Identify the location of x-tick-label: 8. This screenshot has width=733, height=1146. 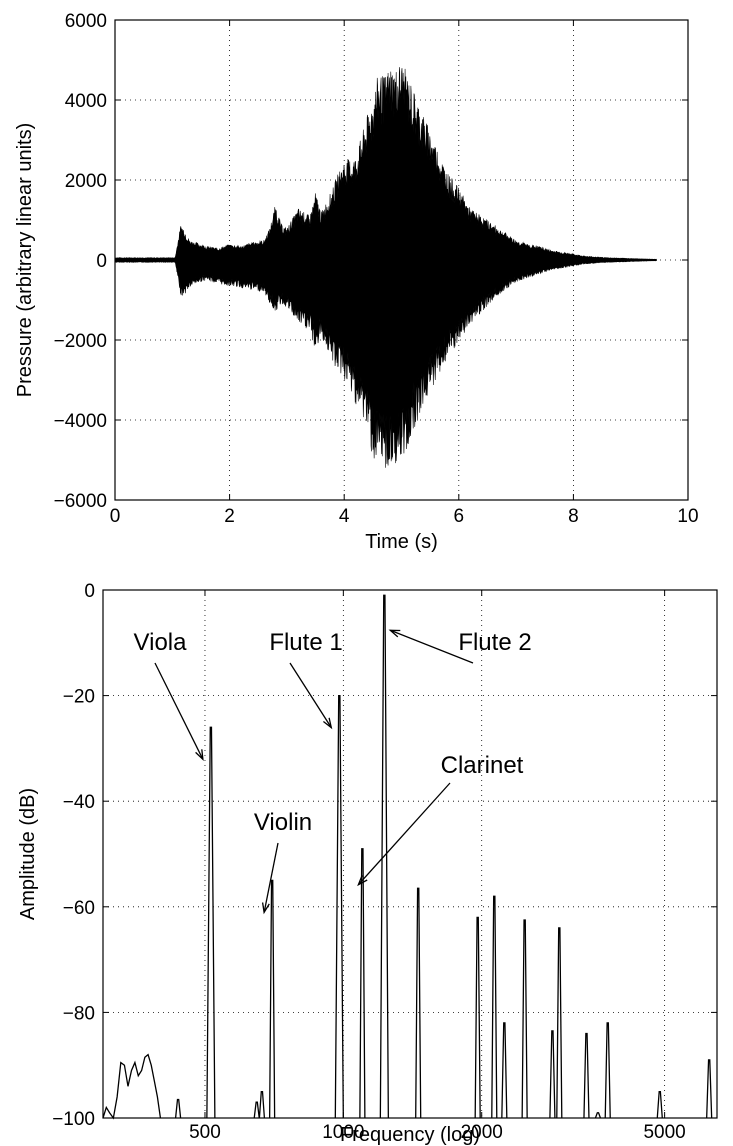
(573, 516).